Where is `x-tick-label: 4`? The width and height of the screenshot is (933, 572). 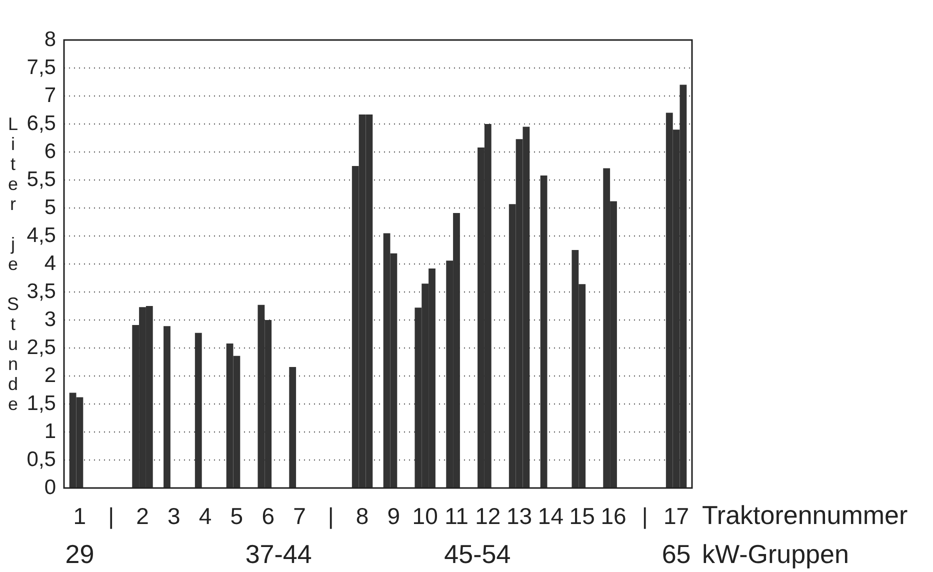
x-tick-label: 4 is located at coordinates (205, 516).